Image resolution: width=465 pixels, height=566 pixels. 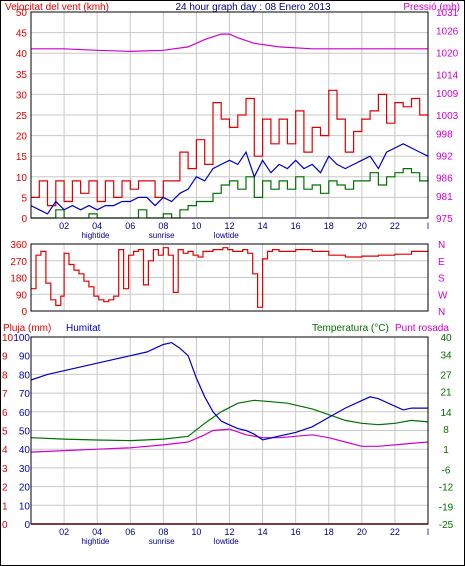 I want to click on compass-label: W, so click(x=443, y=295).